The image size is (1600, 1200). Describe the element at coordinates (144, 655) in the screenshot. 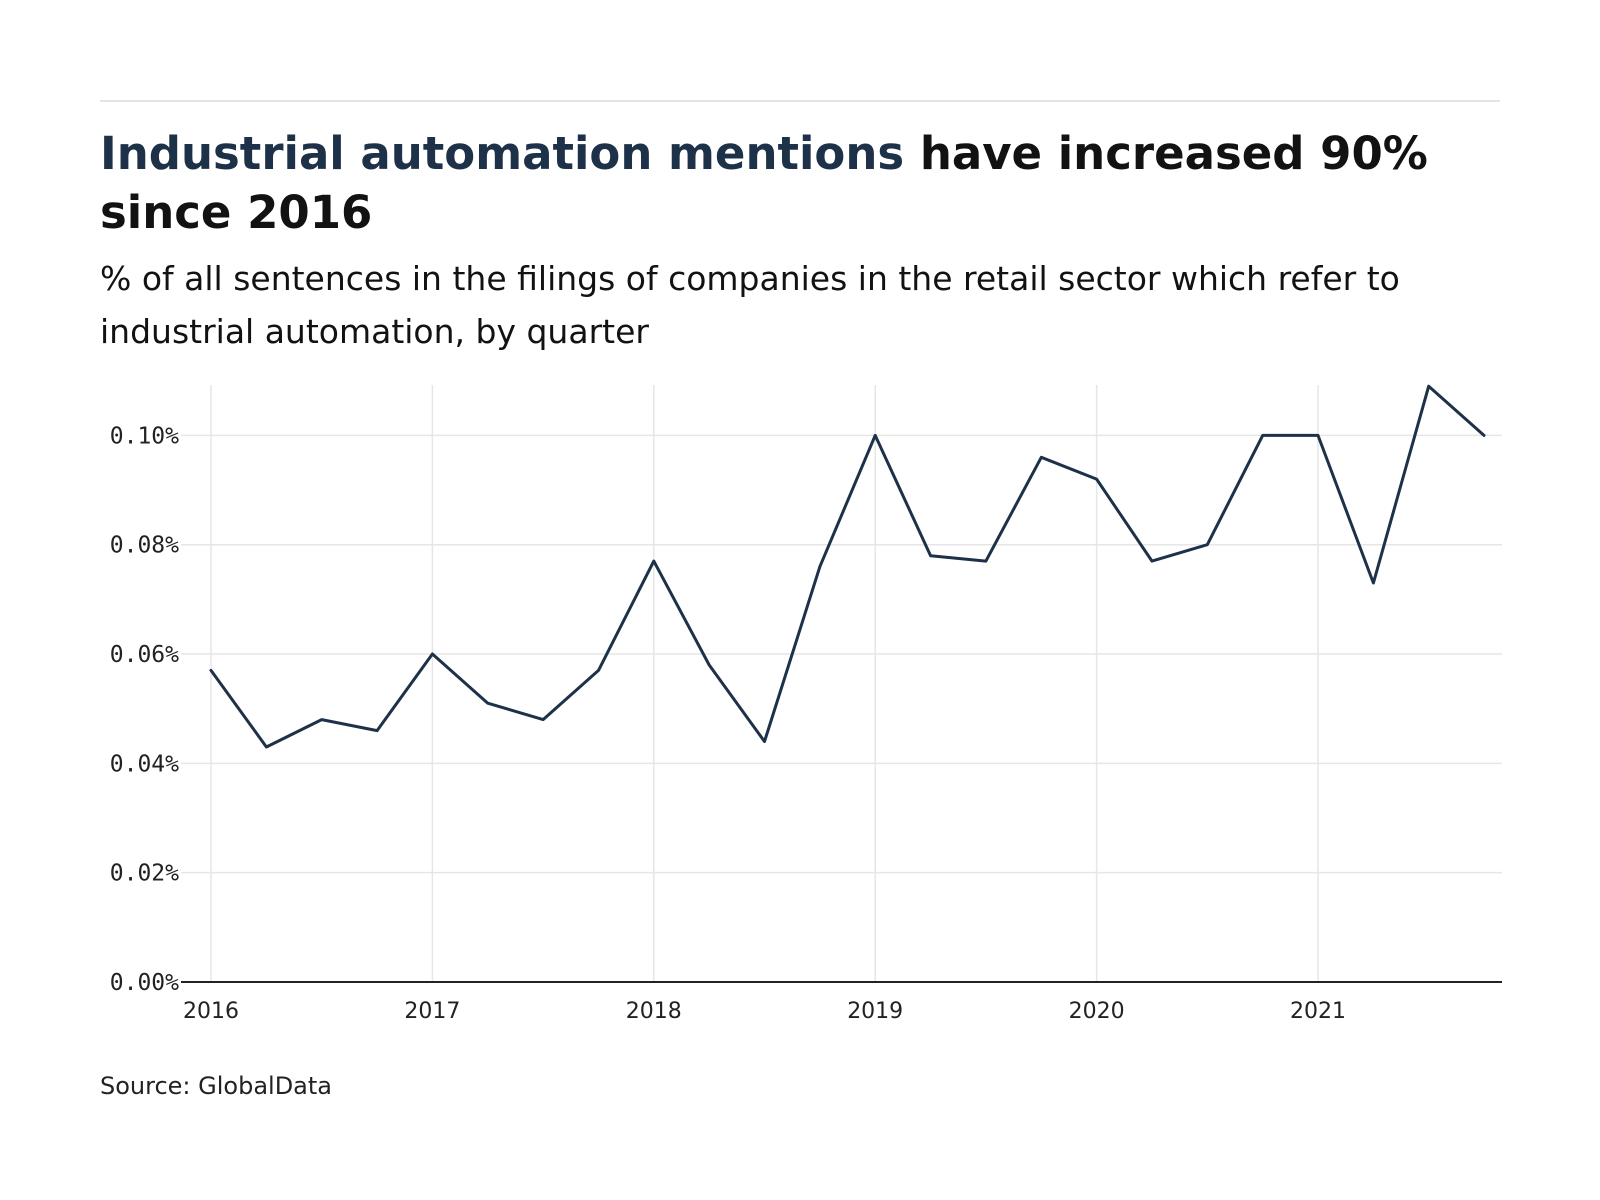

I see `y-tick-label: 0.06%` at that location.